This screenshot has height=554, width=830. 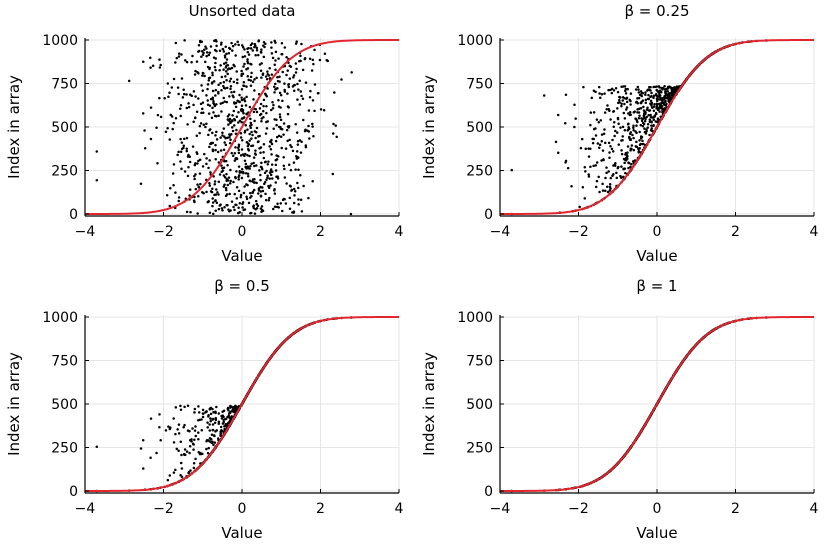 What do you see at coordinates (163, 232) in the screenshot?
I see `x-tick-label: −2` at bounding box center [163, 232].